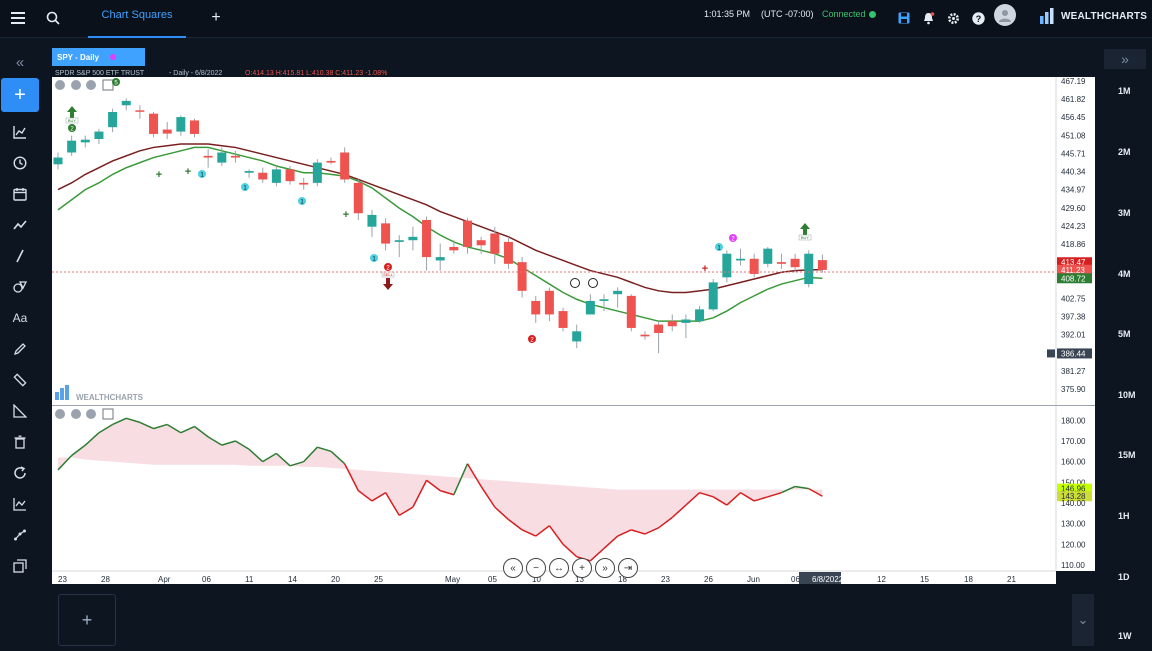 The width and height of the screenshot is (1152, 651). I want to click on help-icon: ?, so click(978, 18).